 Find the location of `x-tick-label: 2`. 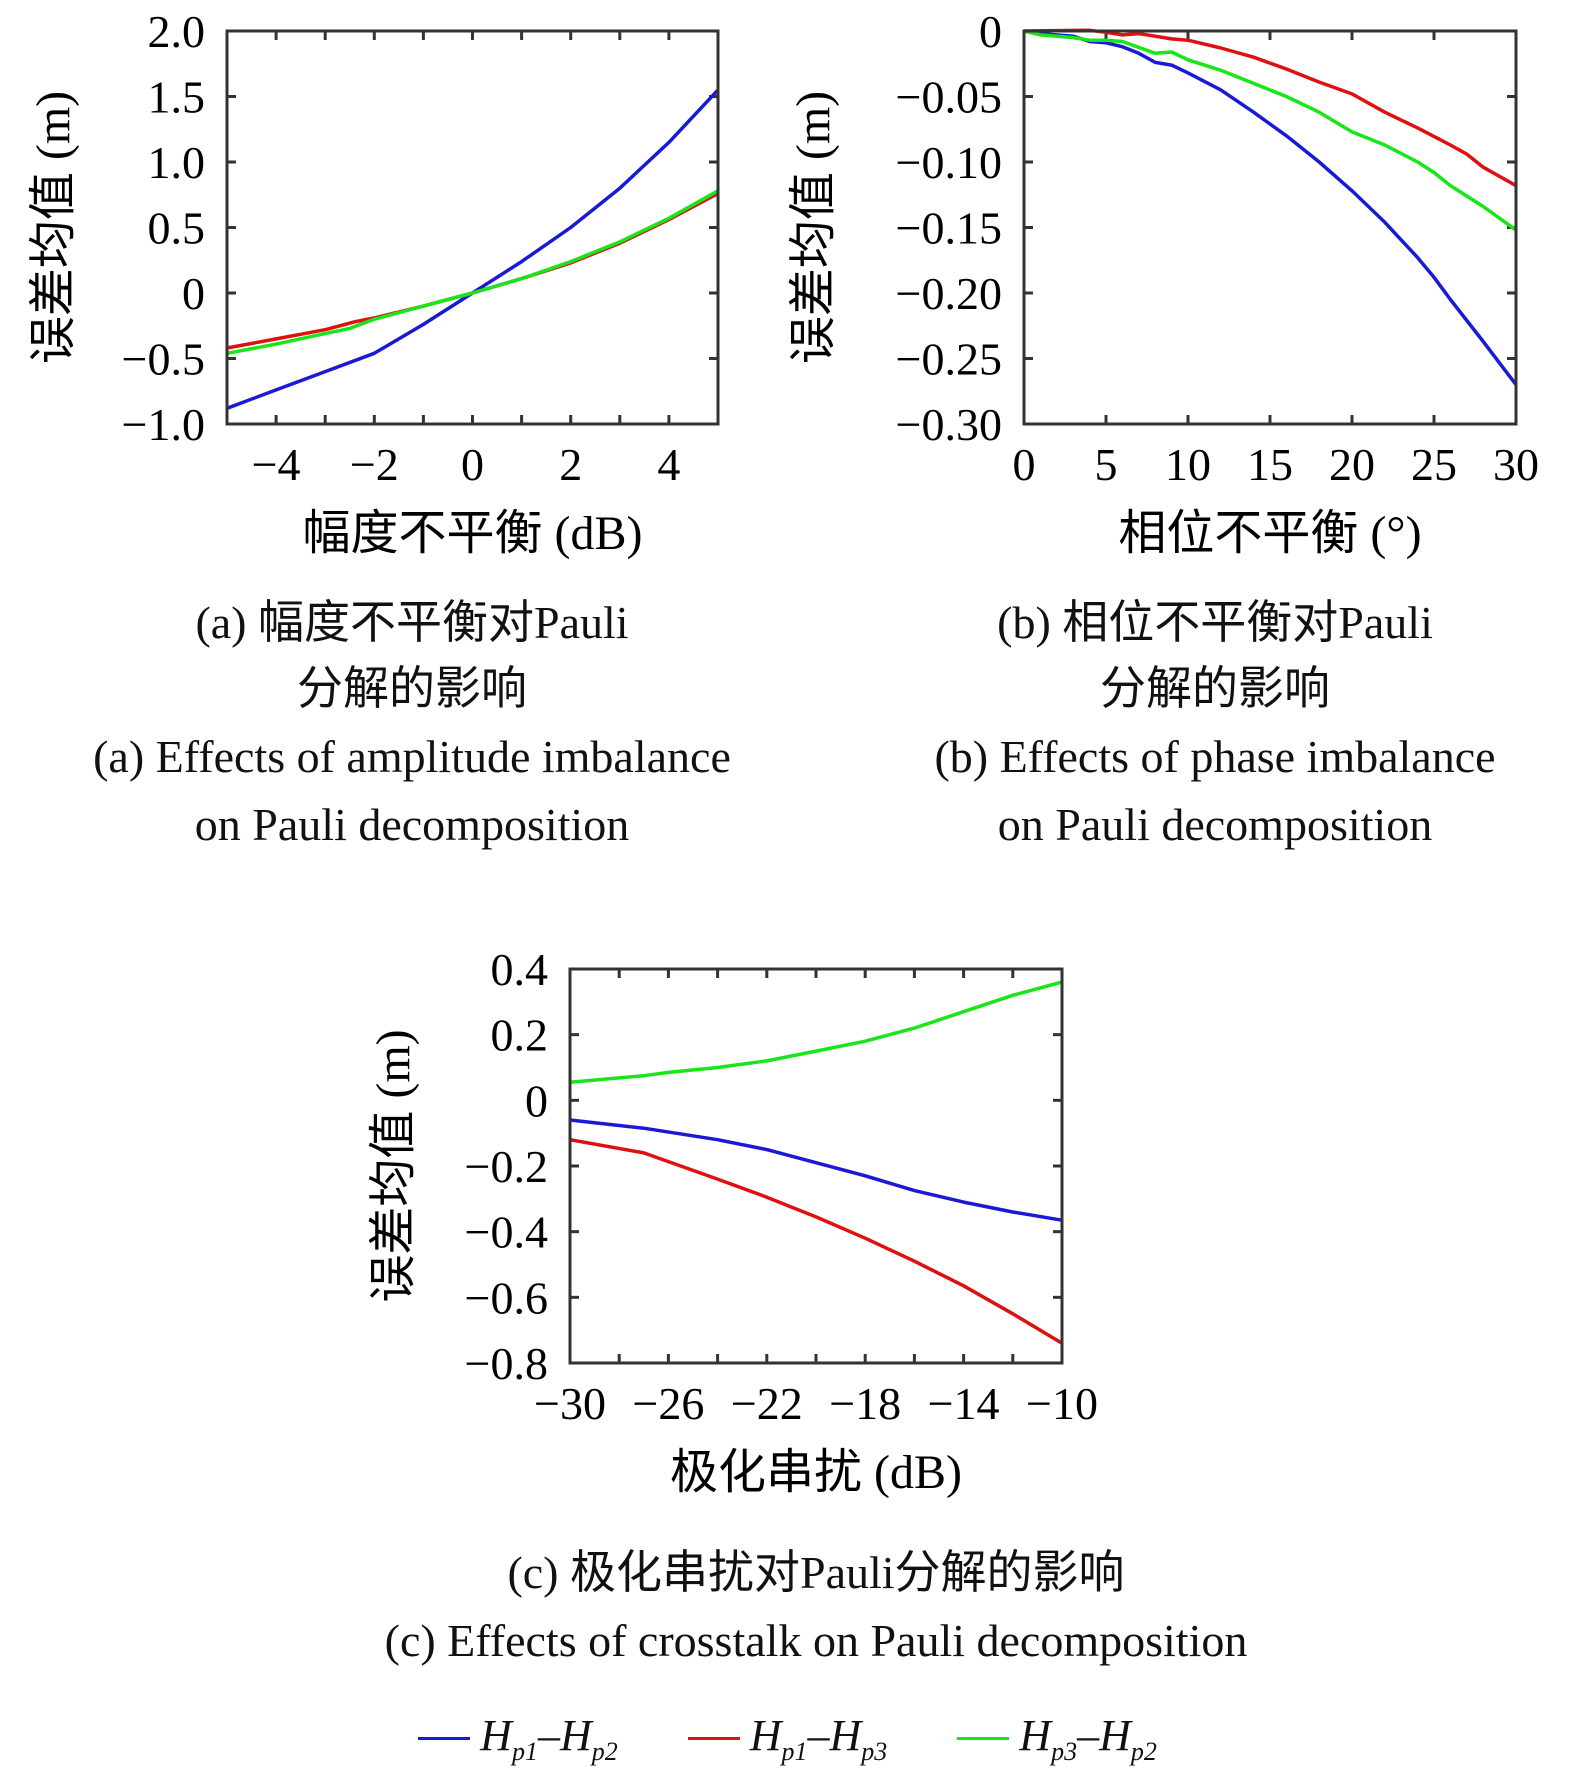

x-tick-label: 2 is located at coordinates (570, 464).